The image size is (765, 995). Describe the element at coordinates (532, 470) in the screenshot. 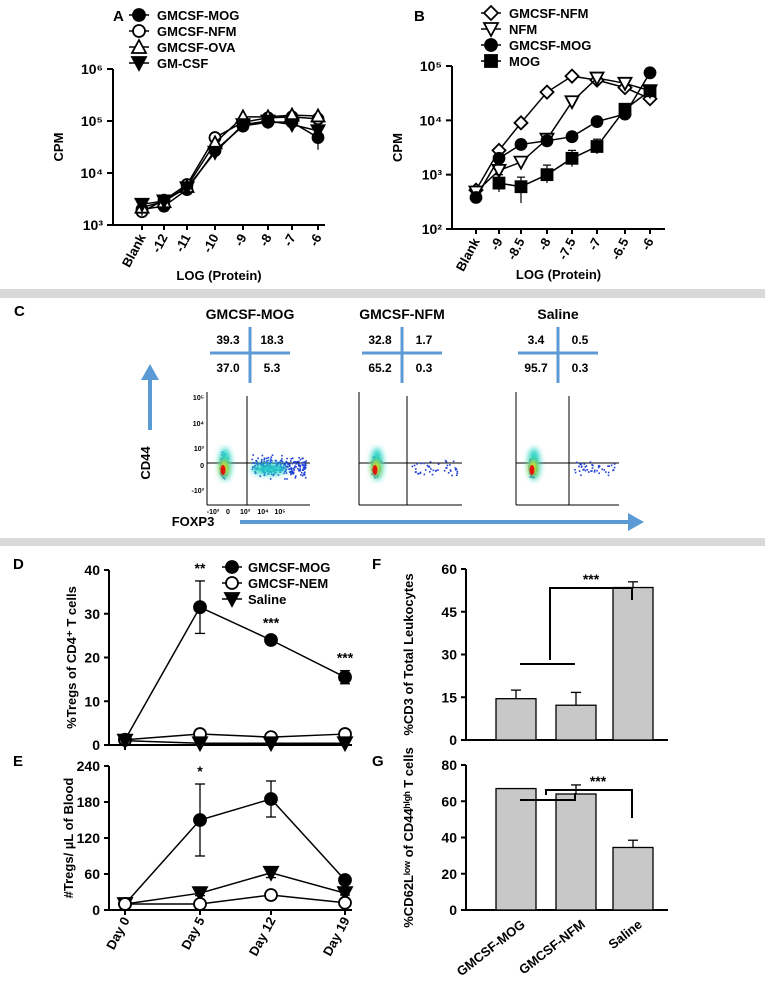

I see `density-blob-core` at that location.